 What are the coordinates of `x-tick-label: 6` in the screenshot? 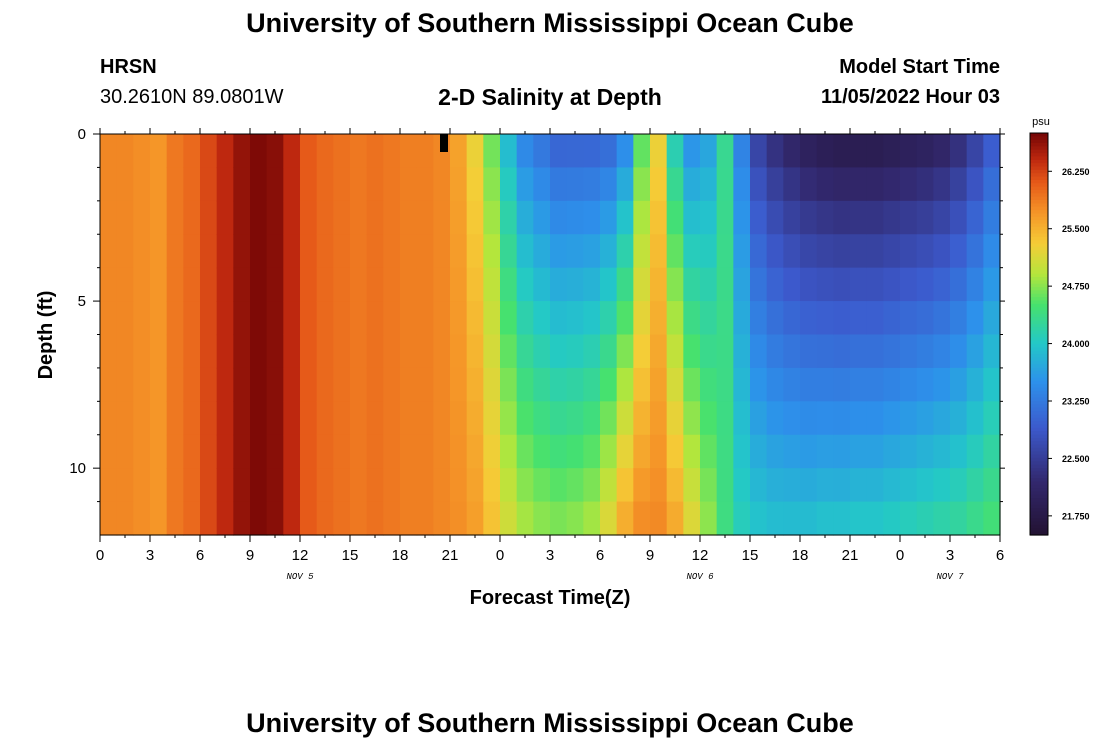 It's located at (200, 555).